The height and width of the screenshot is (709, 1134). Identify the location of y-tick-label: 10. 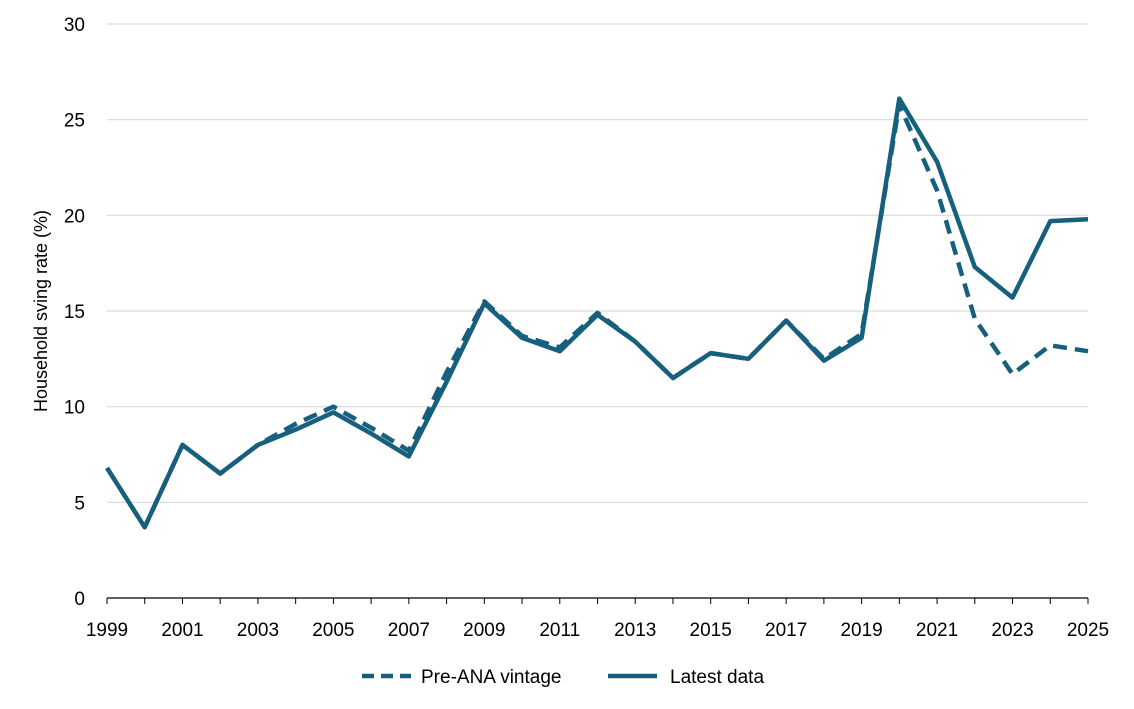
(74, 408).